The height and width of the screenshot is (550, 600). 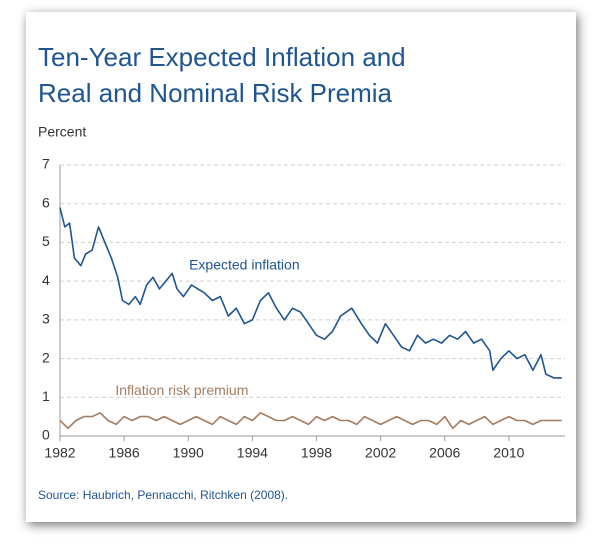 What do you see at coordinates (46, 319) in the screenshot?
I see `y-tick-label: 3` at bounding box center [46, 319].